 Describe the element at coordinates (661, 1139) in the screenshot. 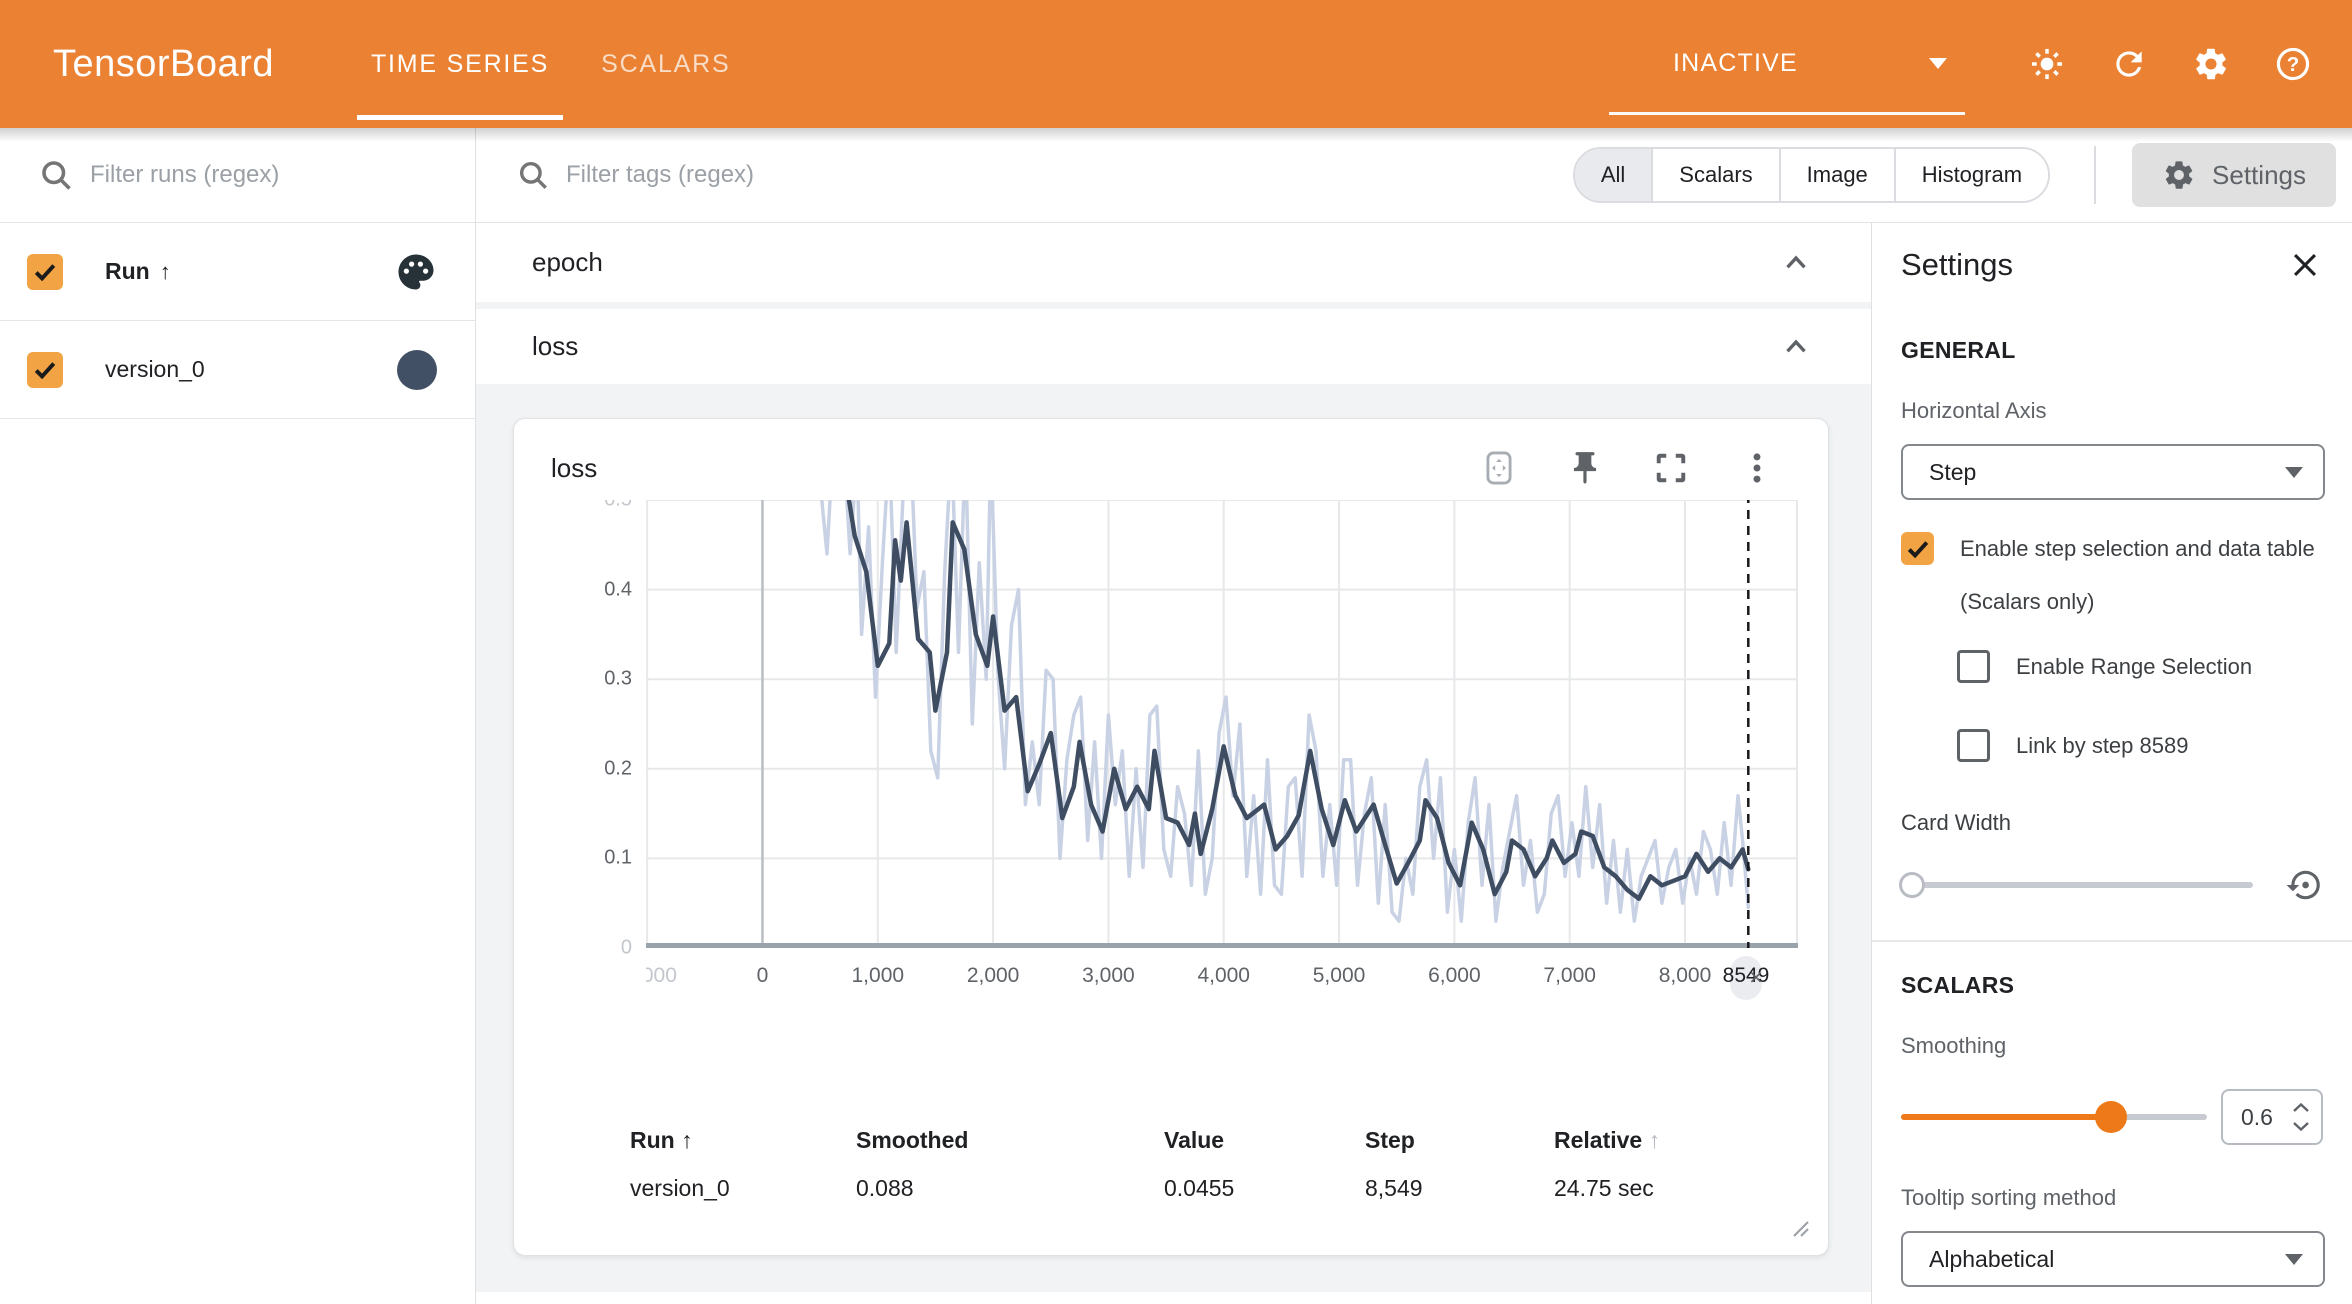

I see `col-run: Run ↑` at that location.